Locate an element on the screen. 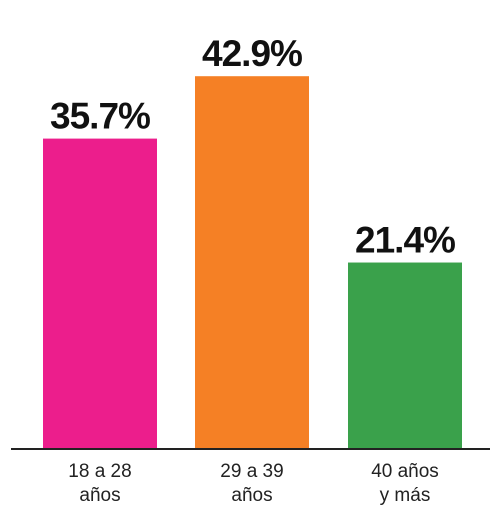 Image resolution: width=490 pixels, height=509 pixels. category-label-3: 40 años y más is located at coordinates (405, 483).